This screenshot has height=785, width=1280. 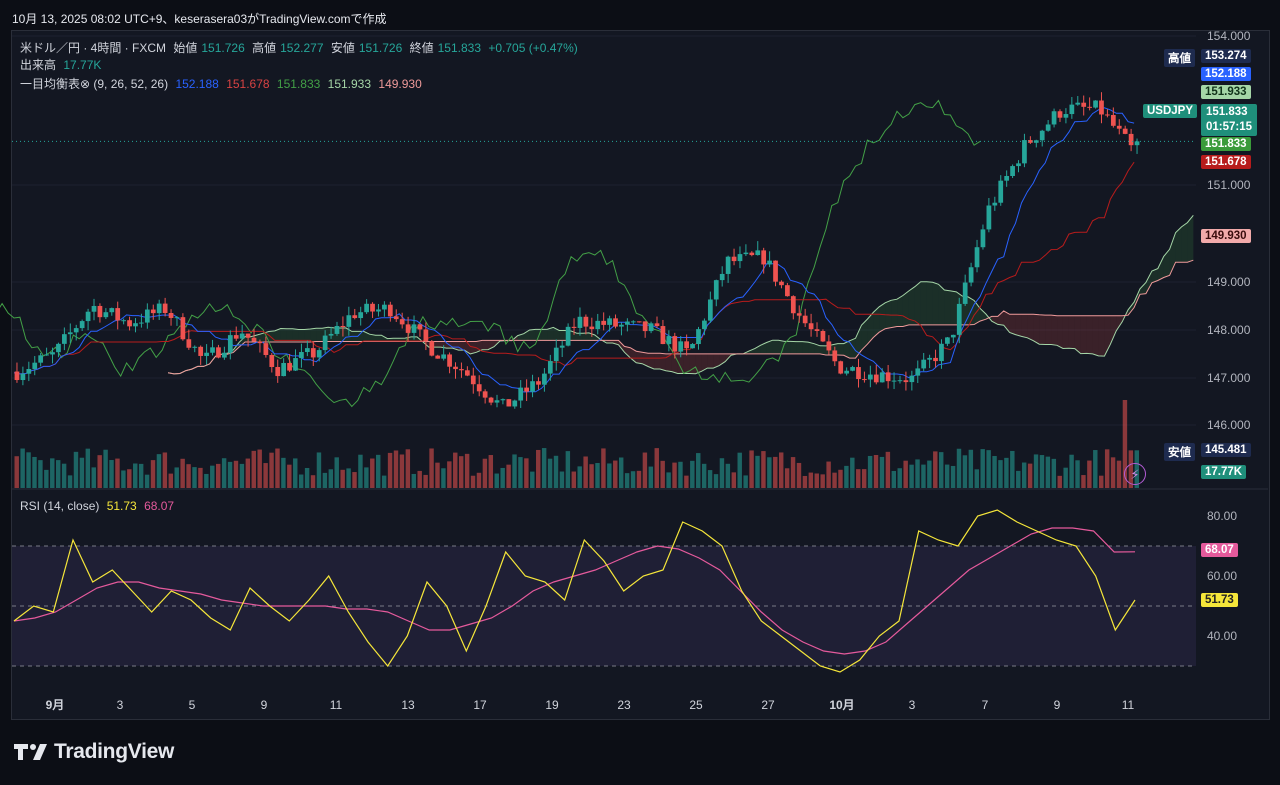 What do you see at coordinates (1224, 472) in the screenshot?
I see `volume-badge: 17.77K` at bounding box center [1224, 472].